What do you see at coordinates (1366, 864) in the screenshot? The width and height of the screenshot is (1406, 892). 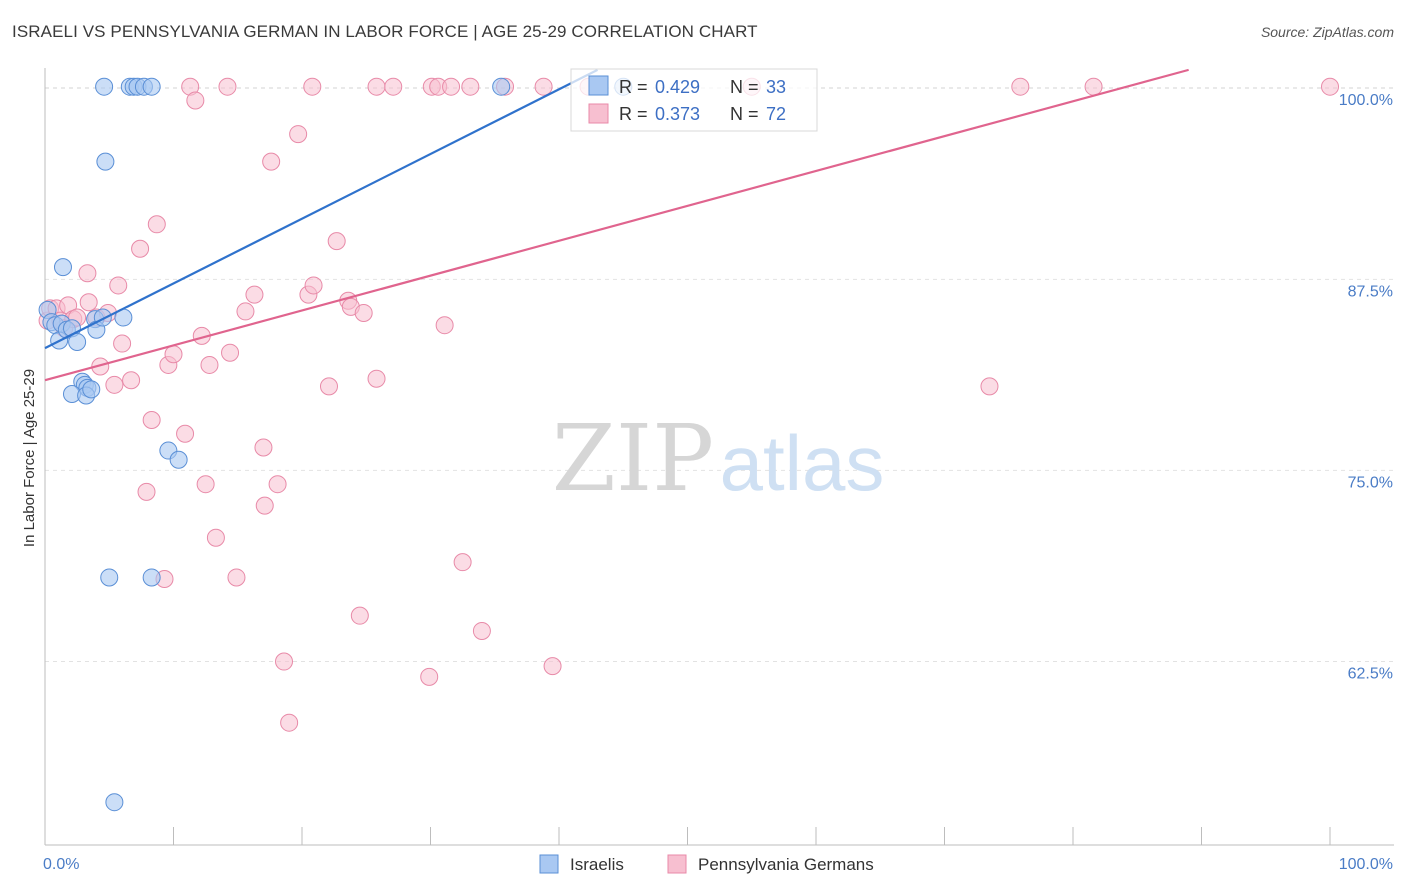 I see `x-tick-label: 100.0%` at bounding box center [1366, 864].